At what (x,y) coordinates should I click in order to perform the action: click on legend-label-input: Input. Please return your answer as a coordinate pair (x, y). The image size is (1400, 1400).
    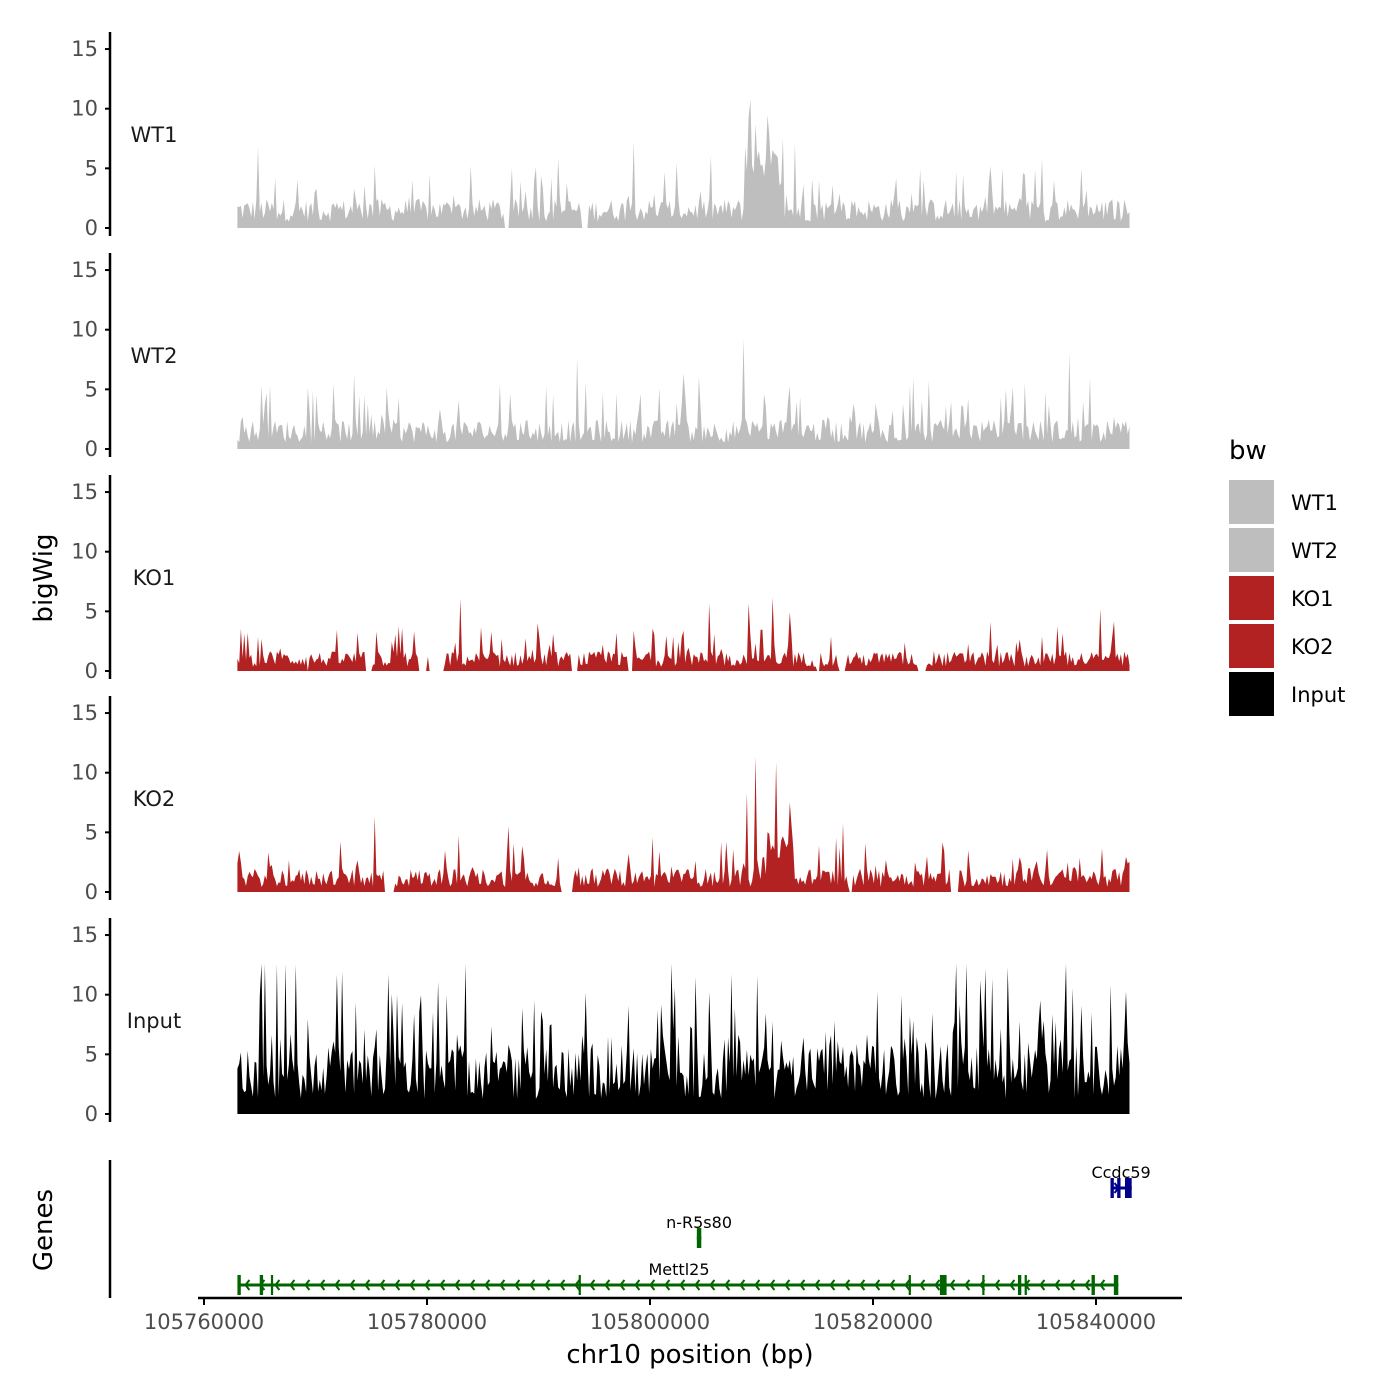
    Looking at the image, I should click on (1318, 695).